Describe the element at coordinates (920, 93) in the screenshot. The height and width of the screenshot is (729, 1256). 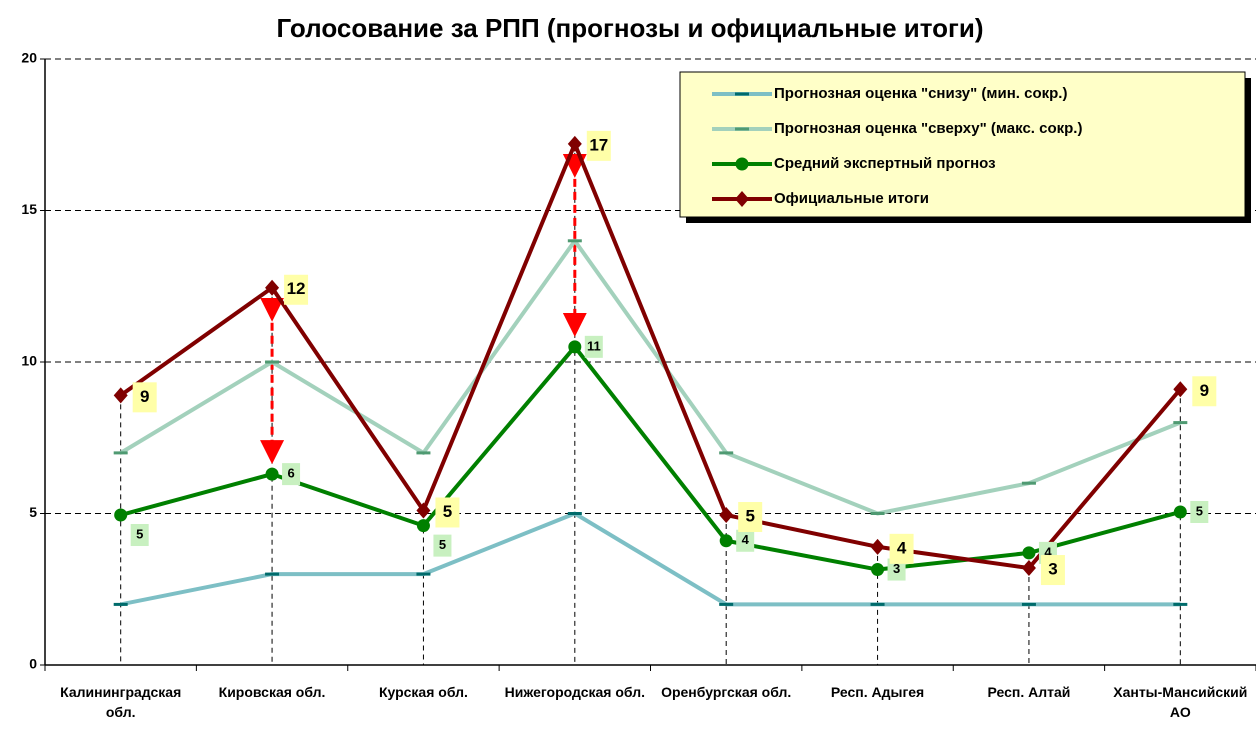
I see `legend-label: Прогнозная оценка "снизу" (мин. сокр.)` at that location.